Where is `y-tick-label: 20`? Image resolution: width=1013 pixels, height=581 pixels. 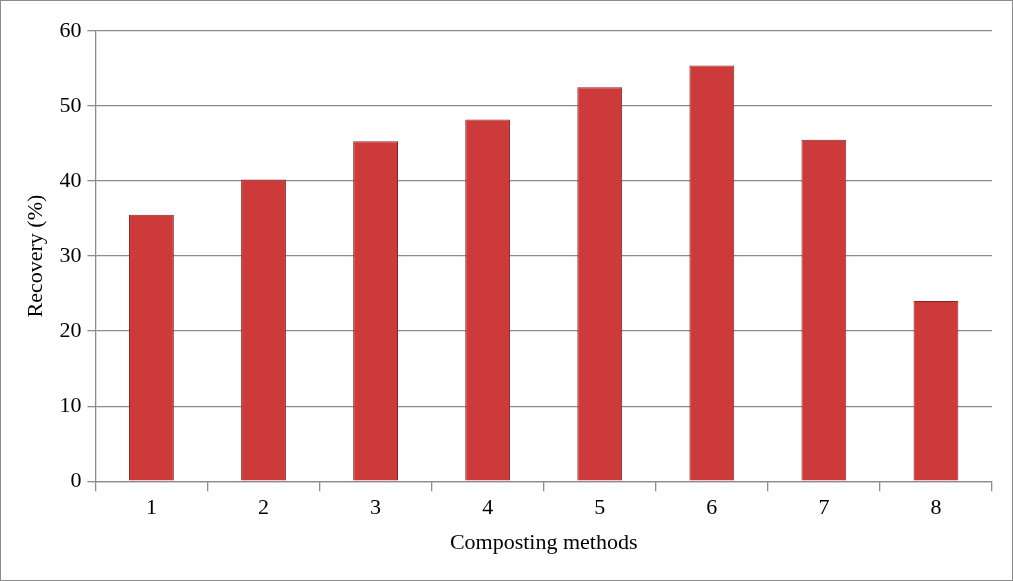 y-tick-label: 20 is located at coordinates (70, 329).